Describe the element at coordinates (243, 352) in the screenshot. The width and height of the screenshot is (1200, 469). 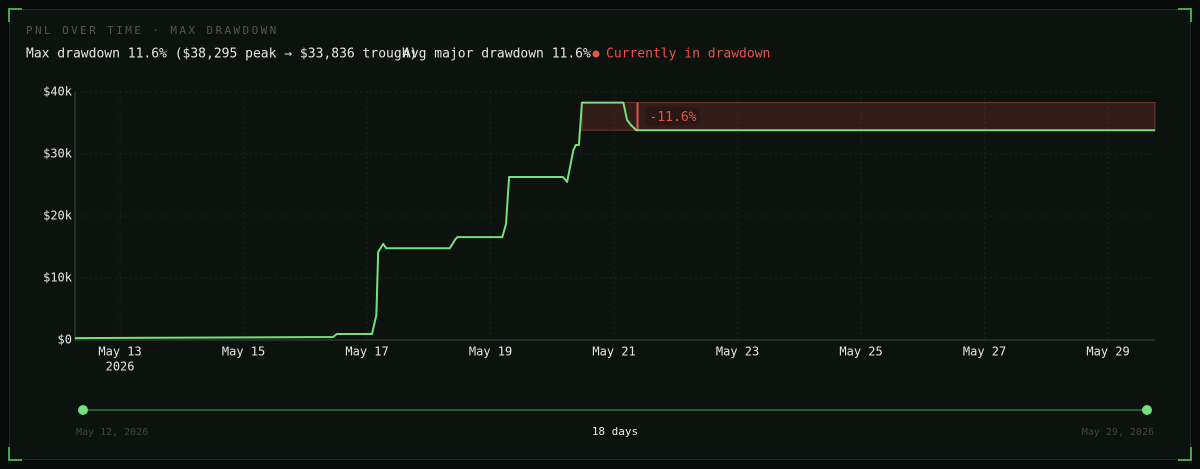
I see `x-tick-label: May 15` at that location.